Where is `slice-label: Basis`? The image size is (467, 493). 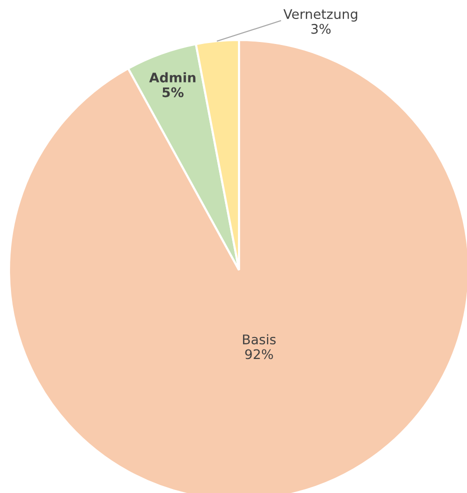
slice-label: Basis is located at coordinates (259, 339).